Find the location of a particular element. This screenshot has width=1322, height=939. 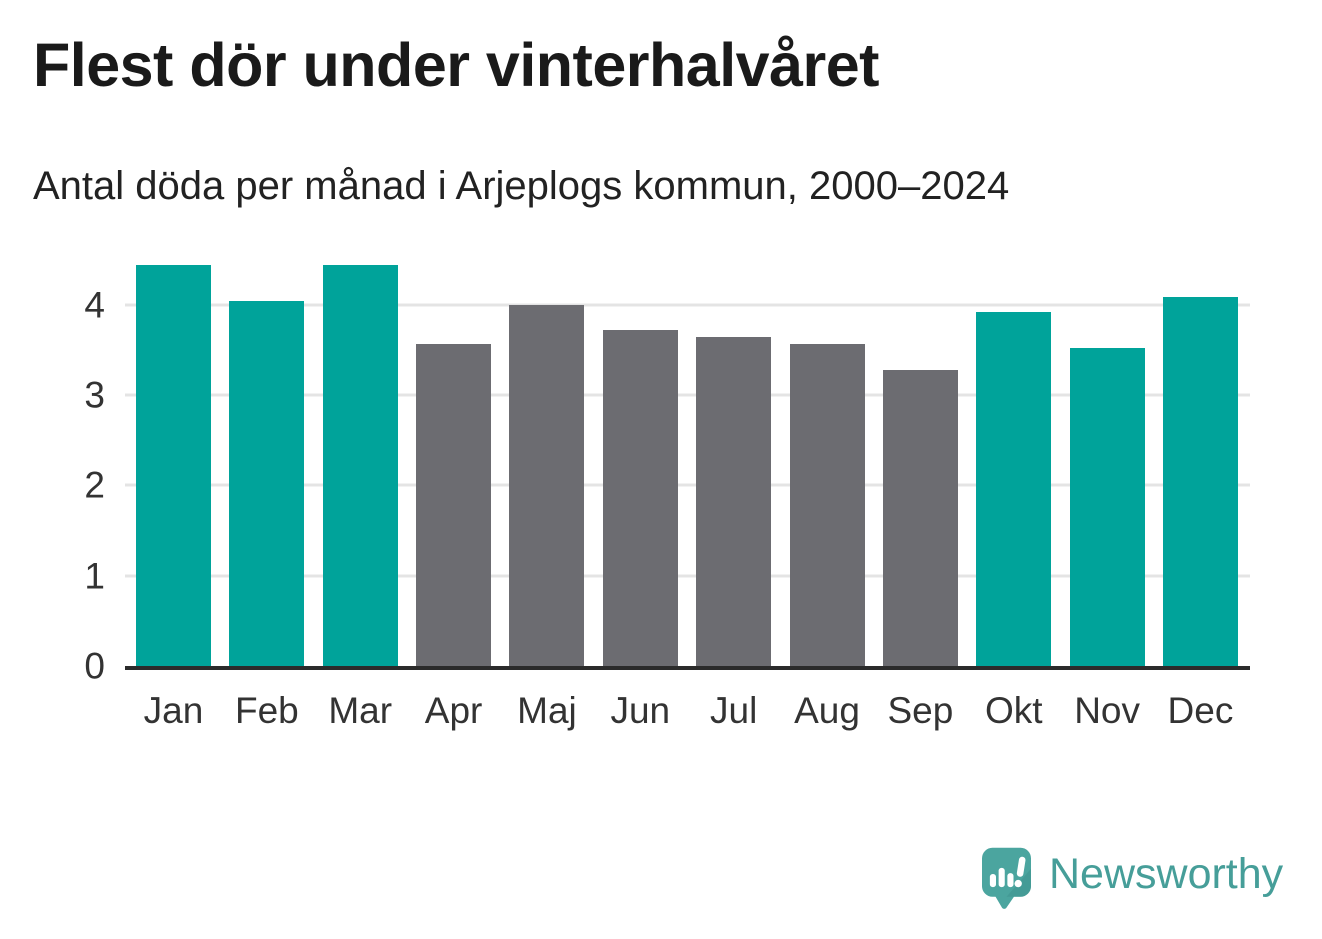

x-axis-label-sep: Sep is located at coordinates (920, 710).